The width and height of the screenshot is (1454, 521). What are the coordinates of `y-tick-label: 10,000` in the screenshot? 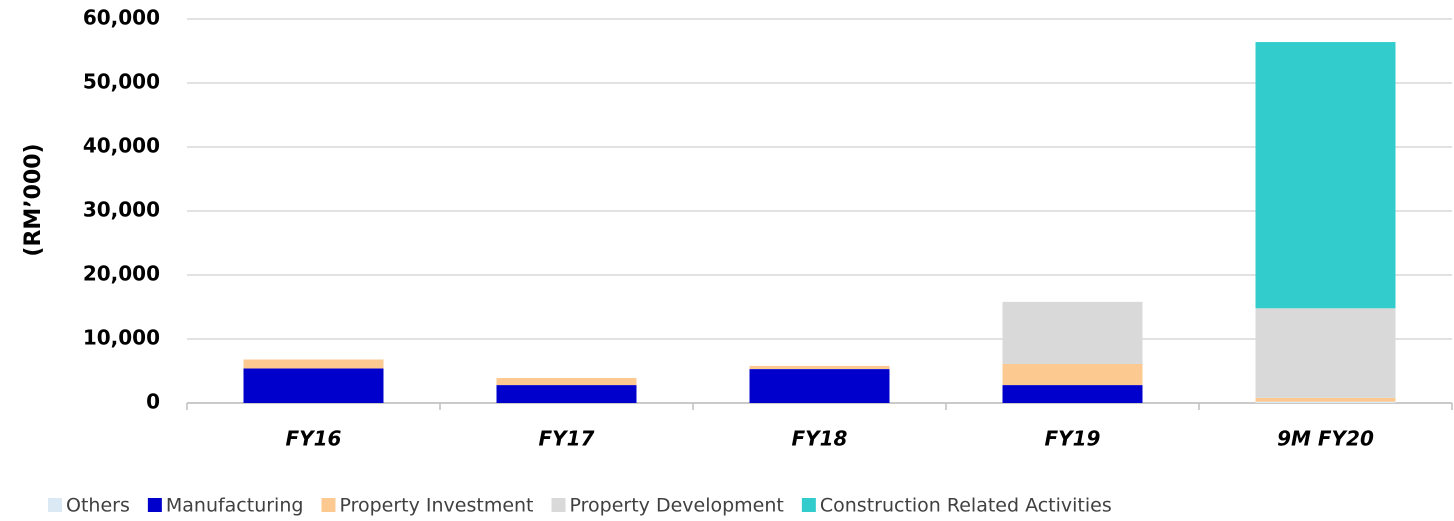 It's located at (121, 338).